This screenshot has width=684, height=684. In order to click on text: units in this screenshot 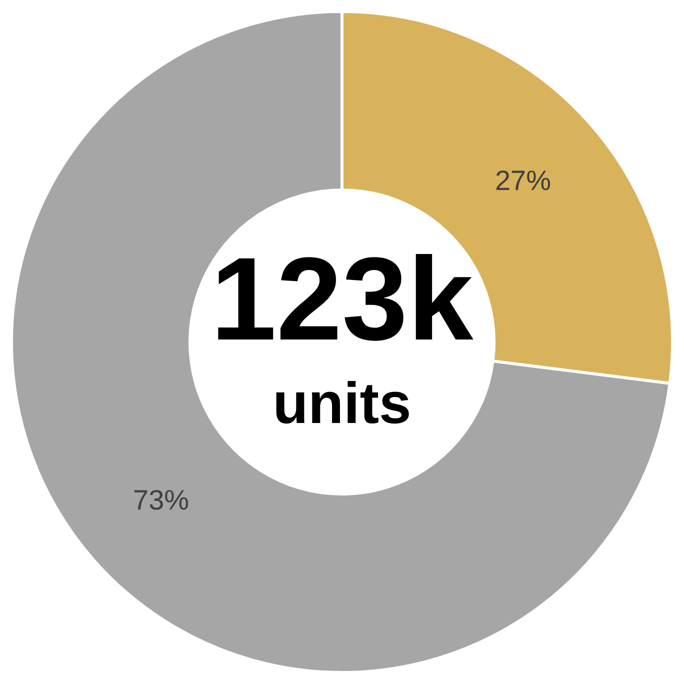, I will do `click(342, 403)`.